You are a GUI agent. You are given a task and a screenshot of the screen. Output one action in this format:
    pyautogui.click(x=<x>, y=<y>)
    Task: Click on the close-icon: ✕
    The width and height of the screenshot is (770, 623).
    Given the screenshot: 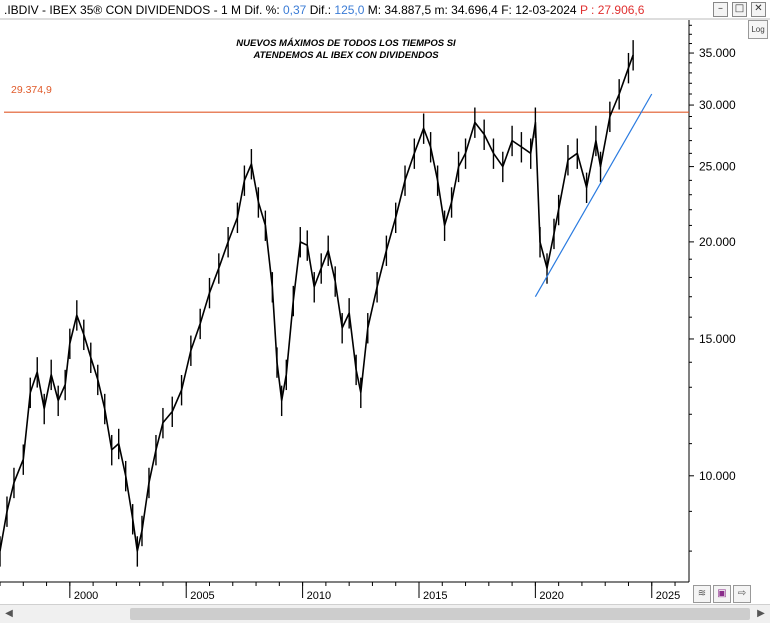 What is the action you would take?
    pyautogui.click(x=758, y=9)
    